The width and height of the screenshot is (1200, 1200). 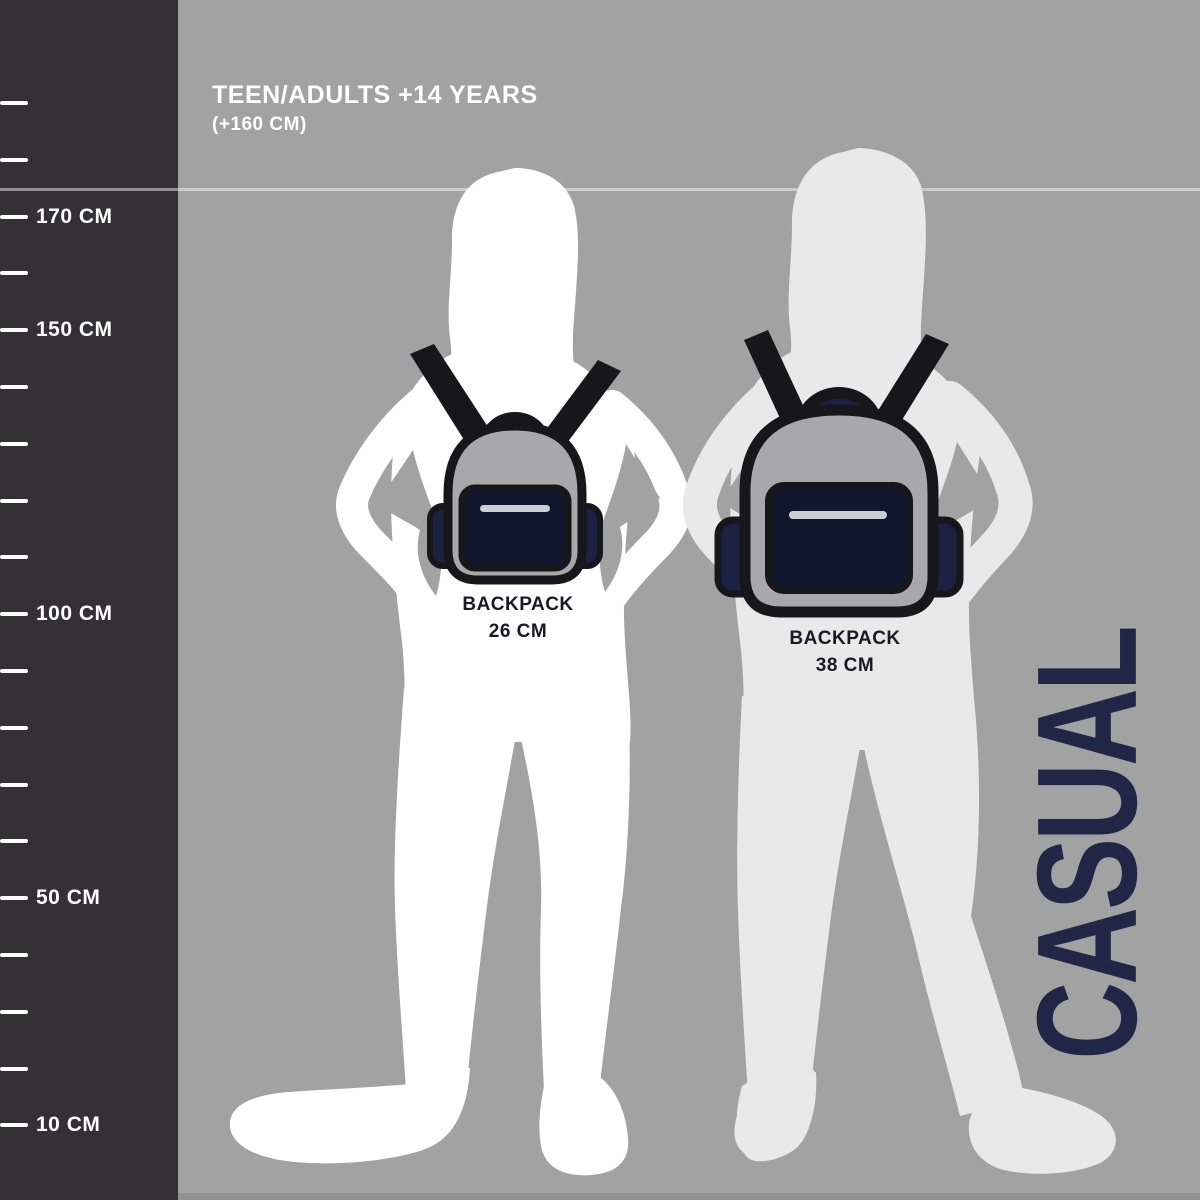 I want to click on height-reference-line, so click(x=600, y=189).